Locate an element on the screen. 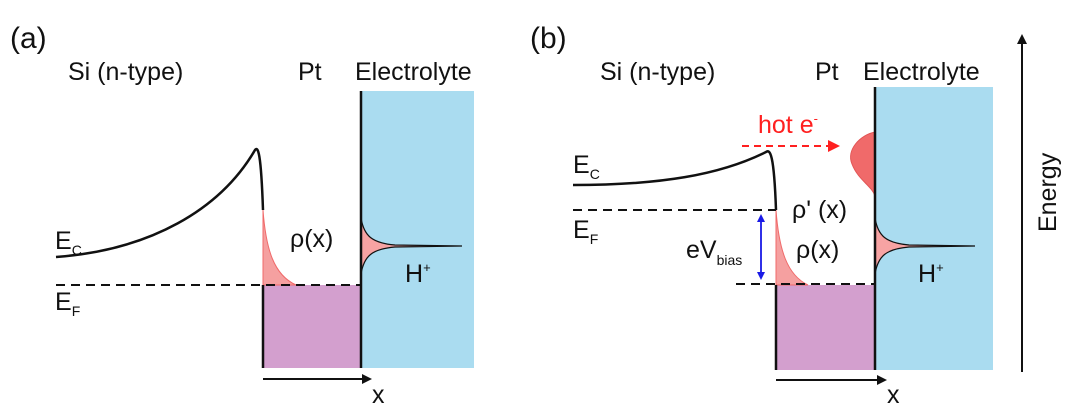 This screenshot has width=1067, height=403. energy-axis-label: Energy is located at coordinates (1048, 192).